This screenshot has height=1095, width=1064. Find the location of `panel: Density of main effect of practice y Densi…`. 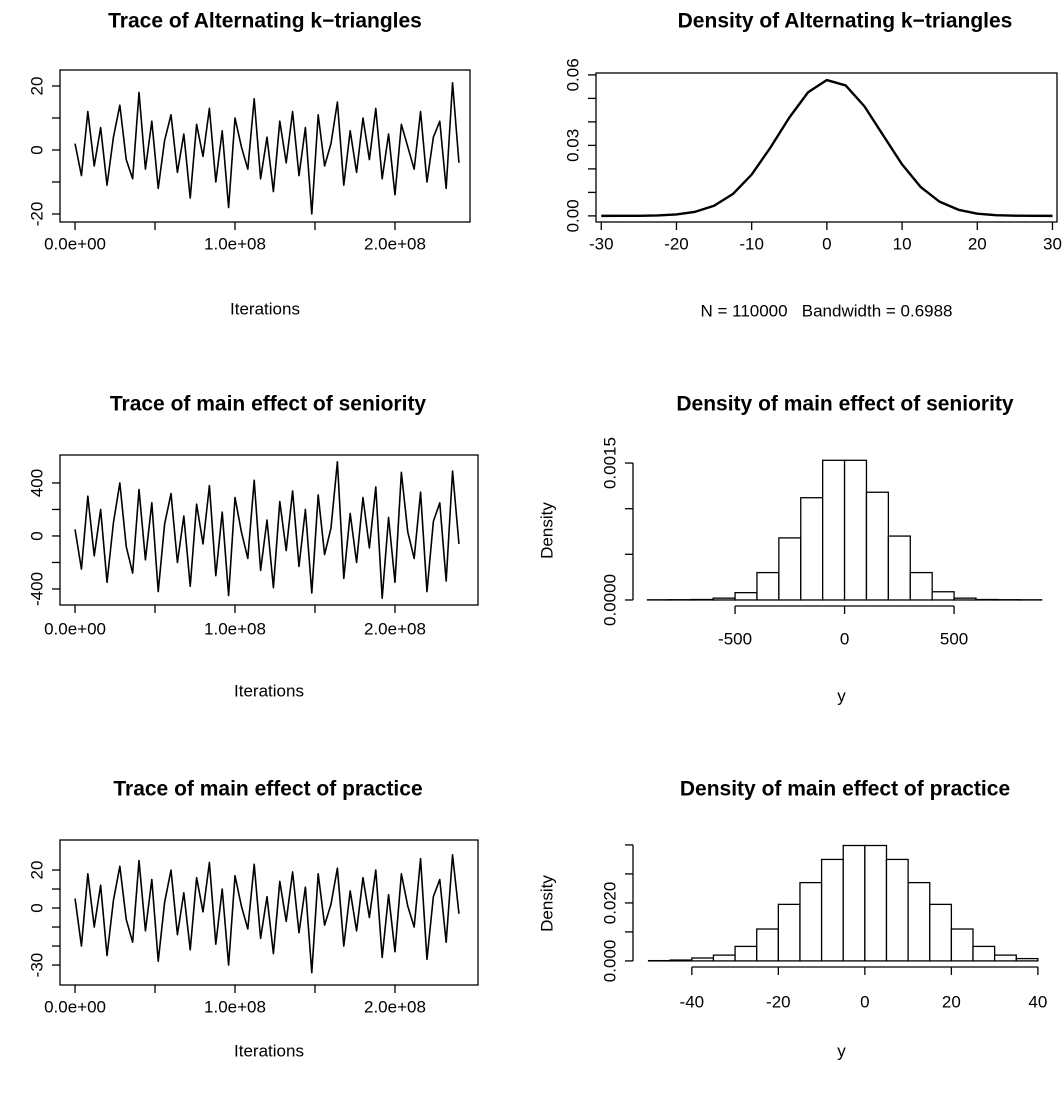

panel: Density of main effect of practice y Densi… is located at coordinates (792, 919).